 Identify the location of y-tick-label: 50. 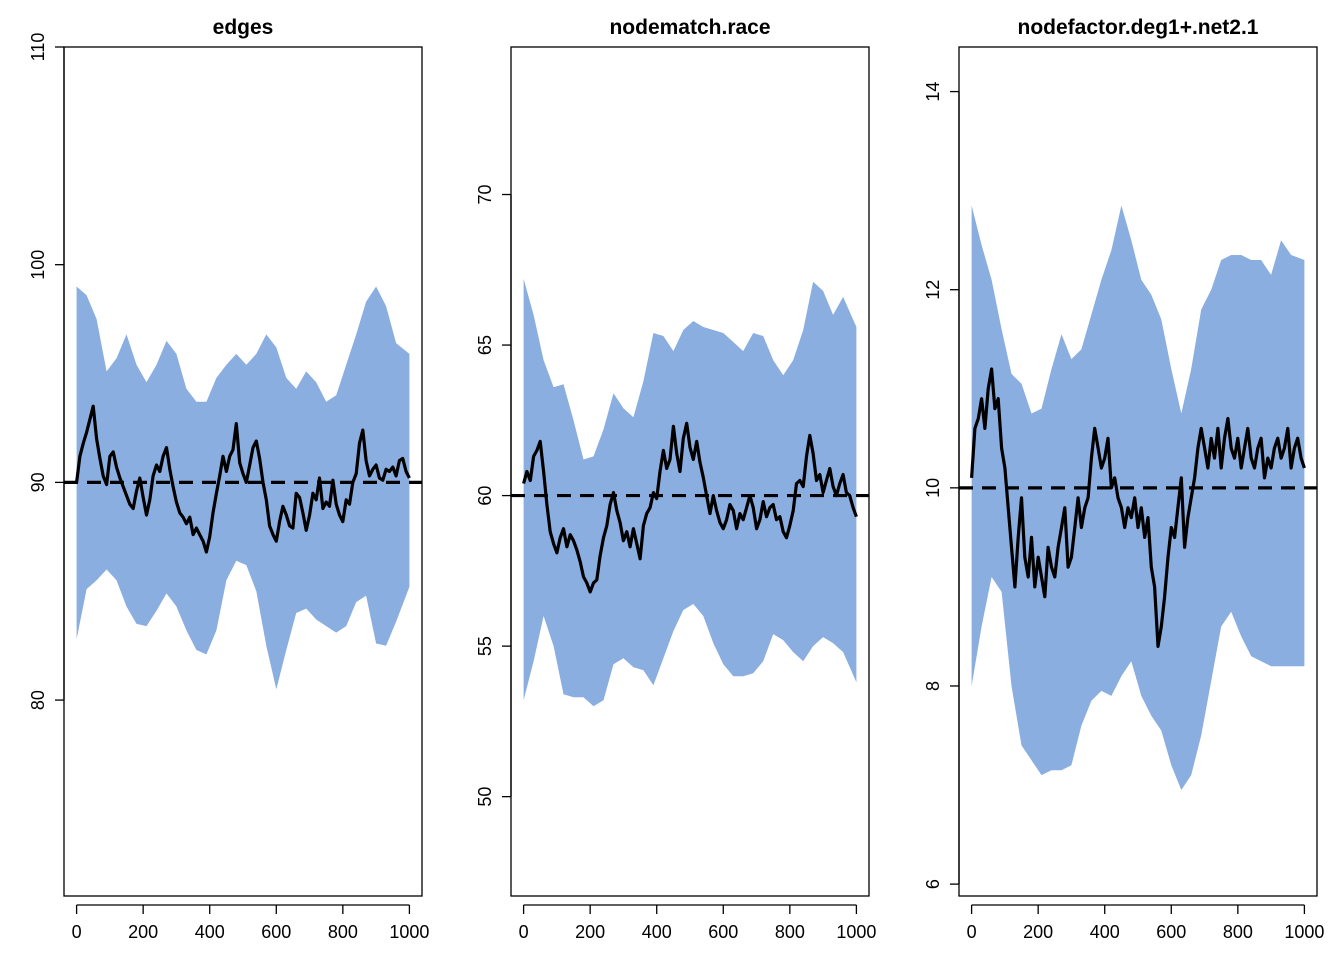
(485, 797).